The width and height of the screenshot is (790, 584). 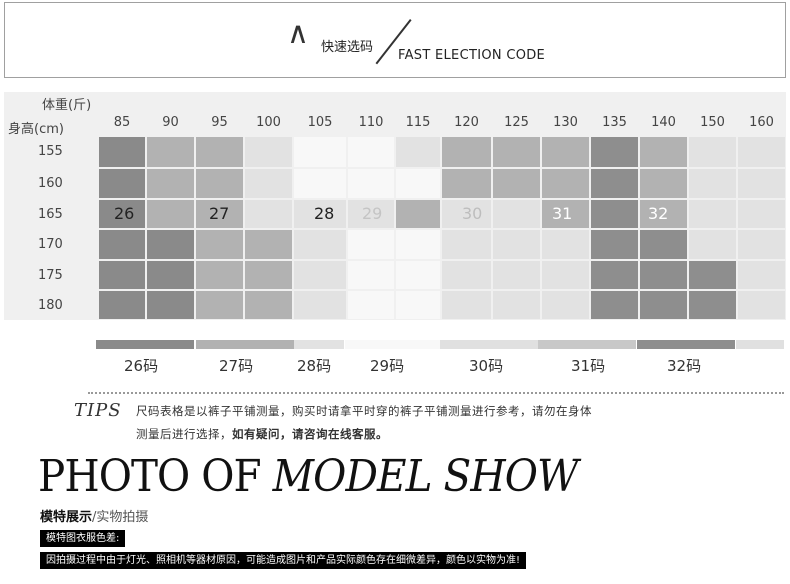 I want to click on banner-title-cn: 快速选码, so click(x=347, y=47).